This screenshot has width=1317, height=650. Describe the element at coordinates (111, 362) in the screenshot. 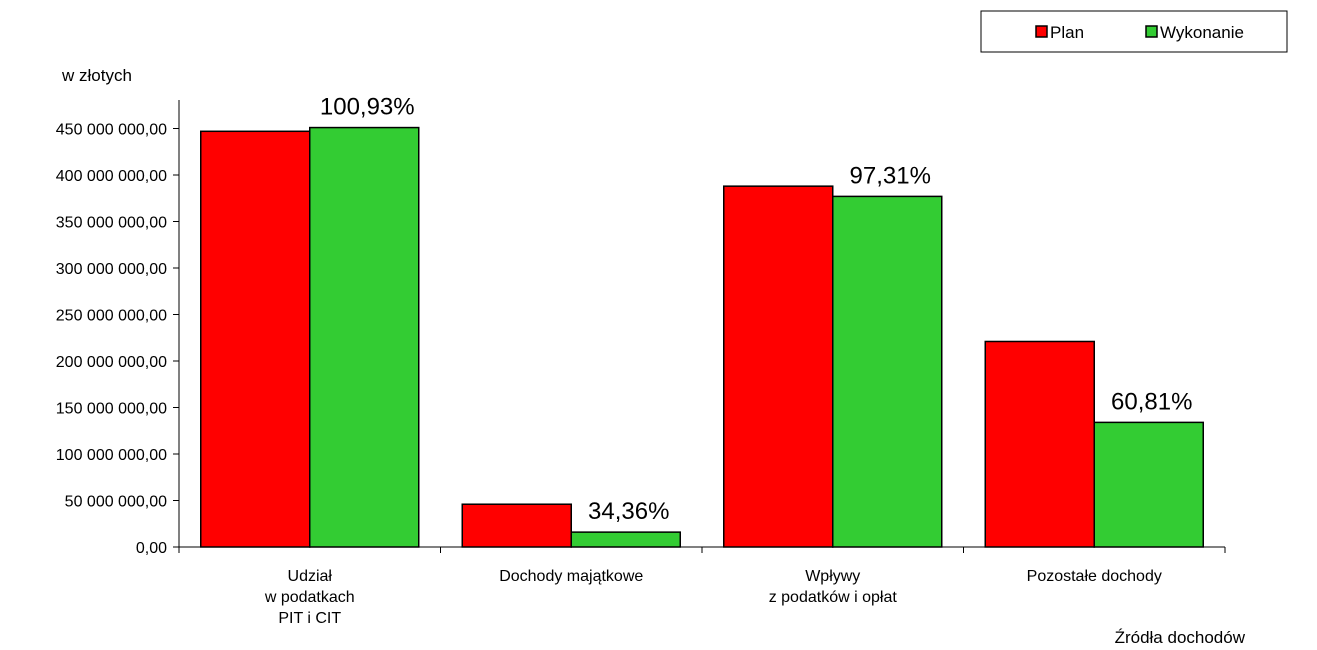

I see `y-tick-label: 200 000 000,00` at that location.